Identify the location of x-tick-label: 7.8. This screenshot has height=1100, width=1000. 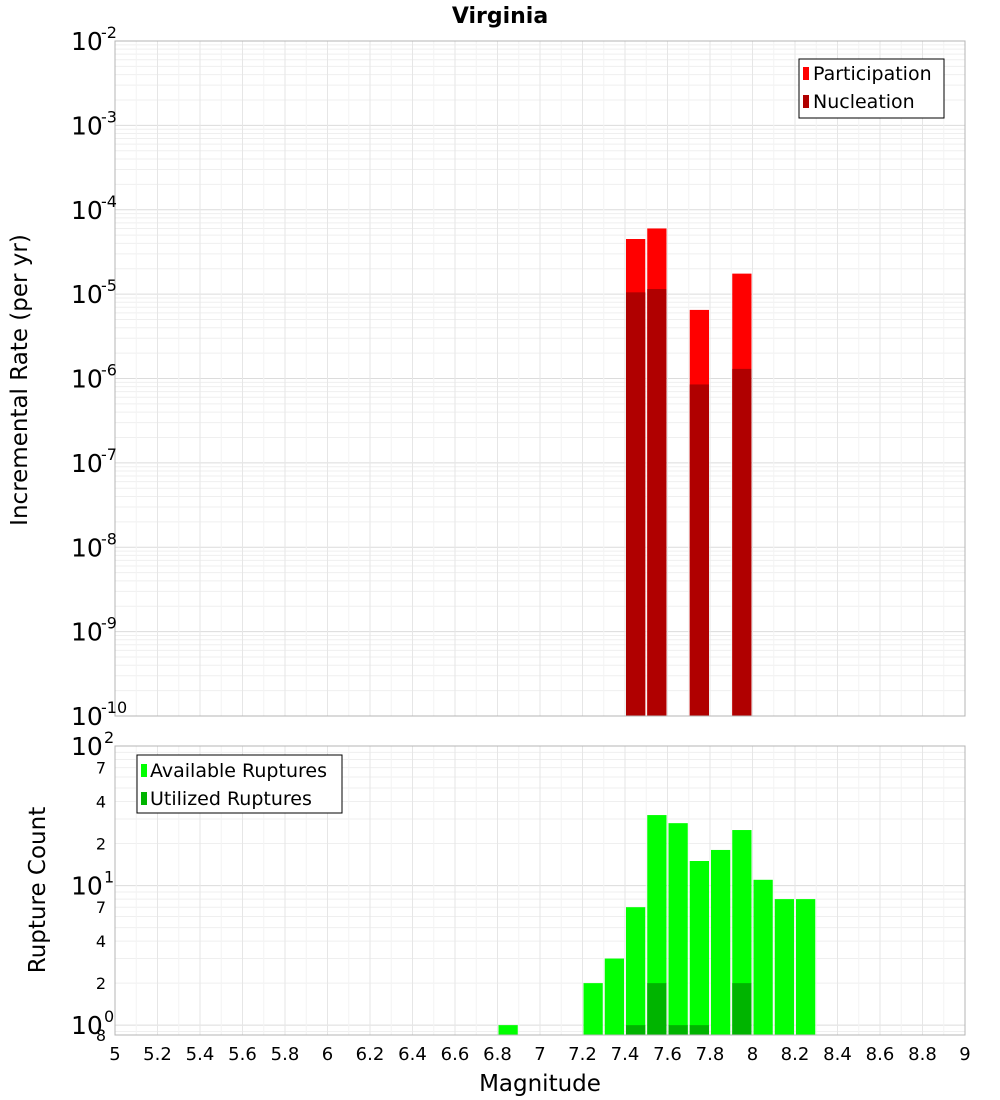
(710, 1054).